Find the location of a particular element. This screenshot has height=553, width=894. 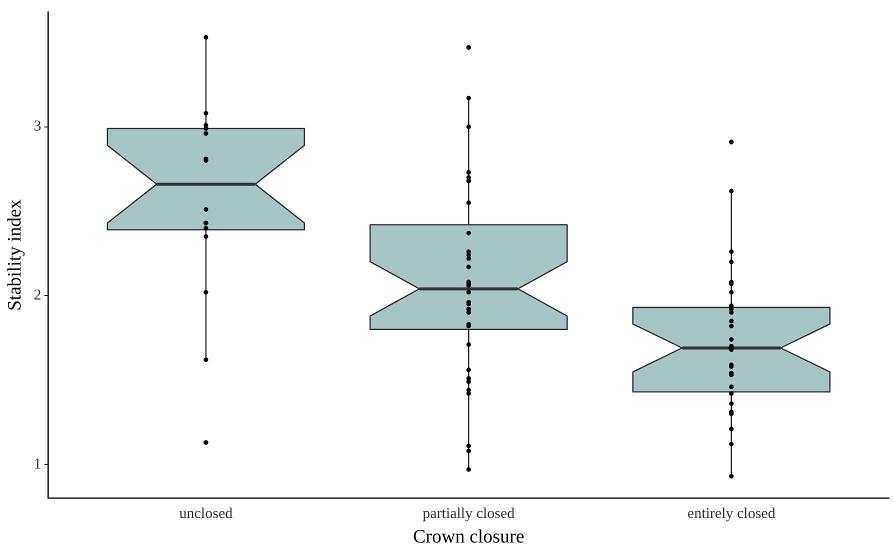

x-tick-label: unclosed is located at coordinates (206, 514).